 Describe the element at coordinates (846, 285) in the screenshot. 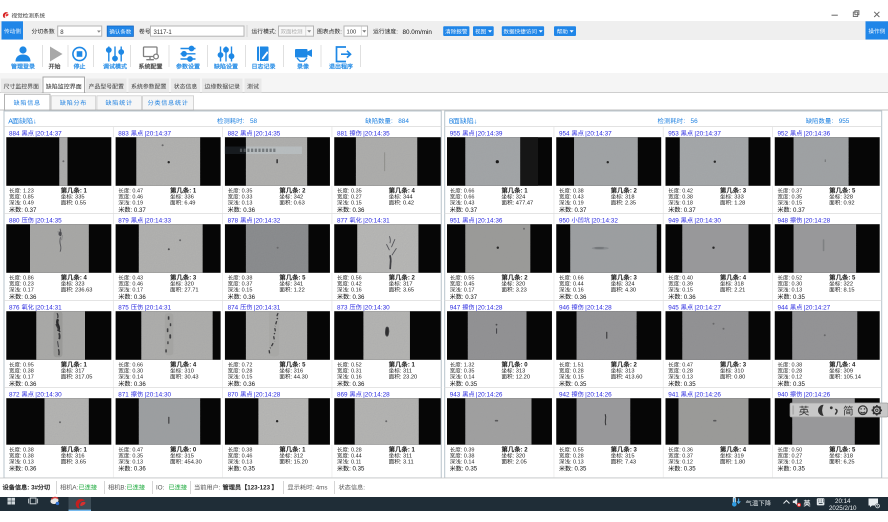

I see `svg-text:: 322: : 322` at that location.